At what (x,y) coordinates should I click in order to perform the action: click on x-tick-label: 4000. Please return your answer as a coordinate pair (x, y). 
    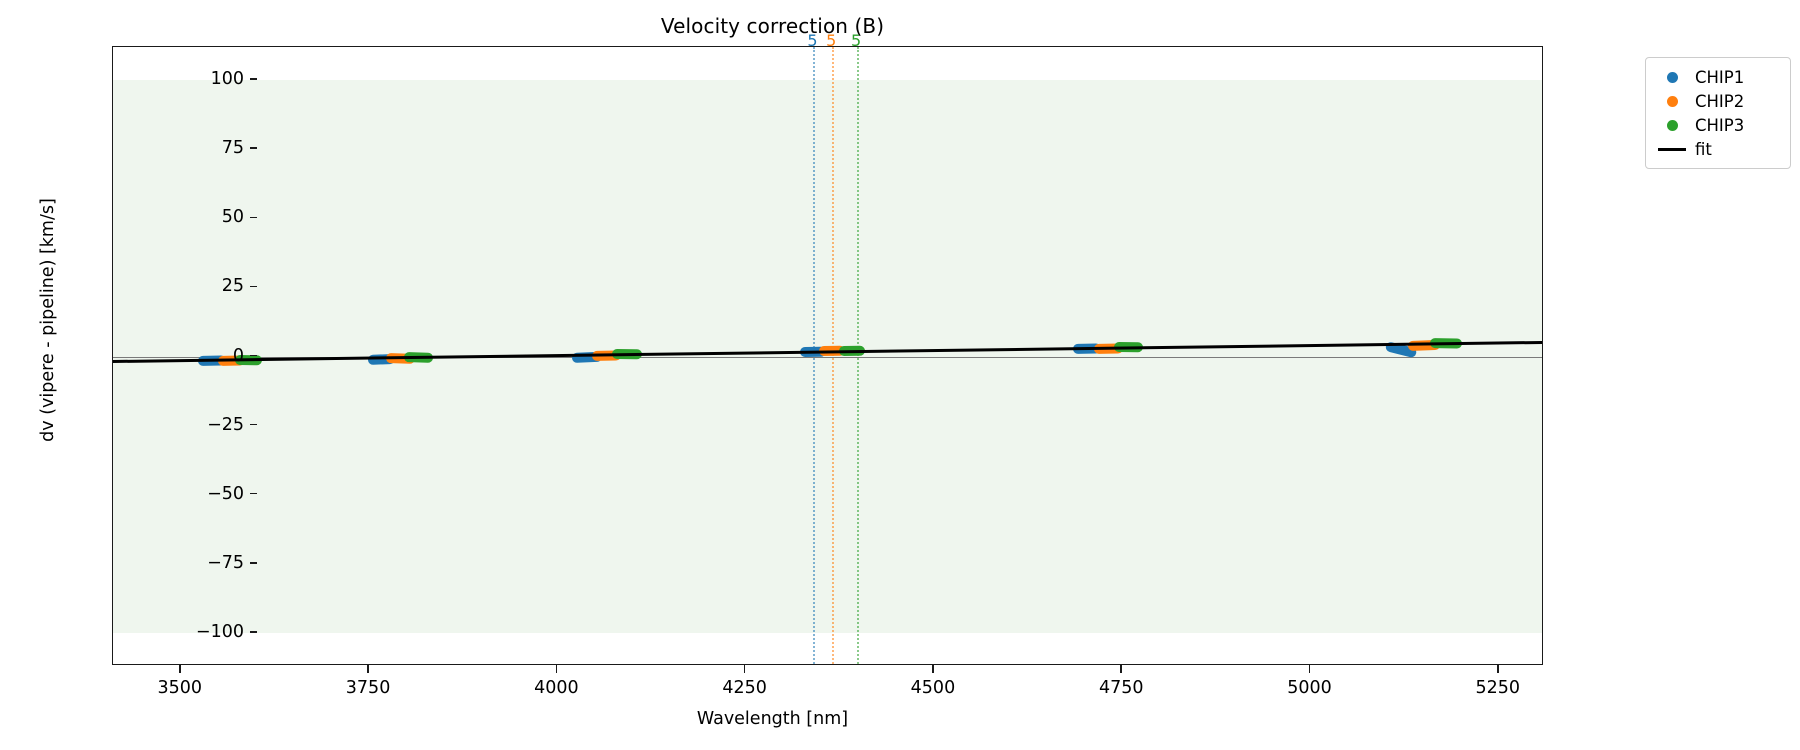
    Looking at the image, I should click on (556, 688).